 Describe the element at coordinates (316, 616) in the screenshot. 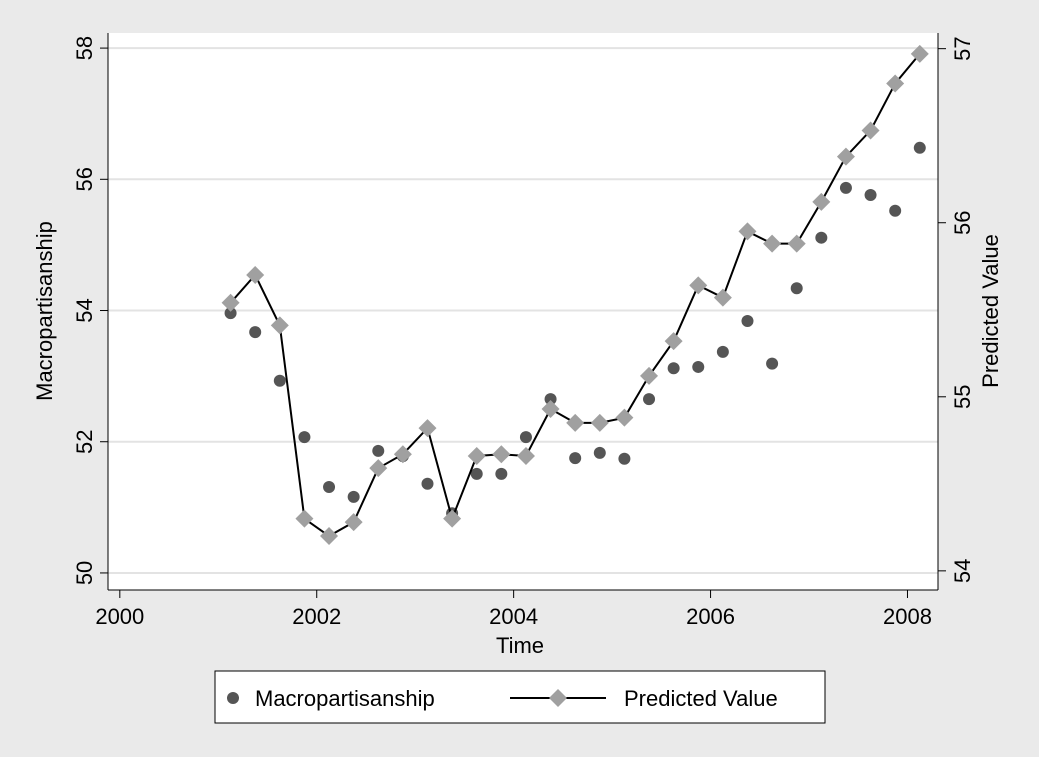

I see `x-tick-label: 2002` at that location.